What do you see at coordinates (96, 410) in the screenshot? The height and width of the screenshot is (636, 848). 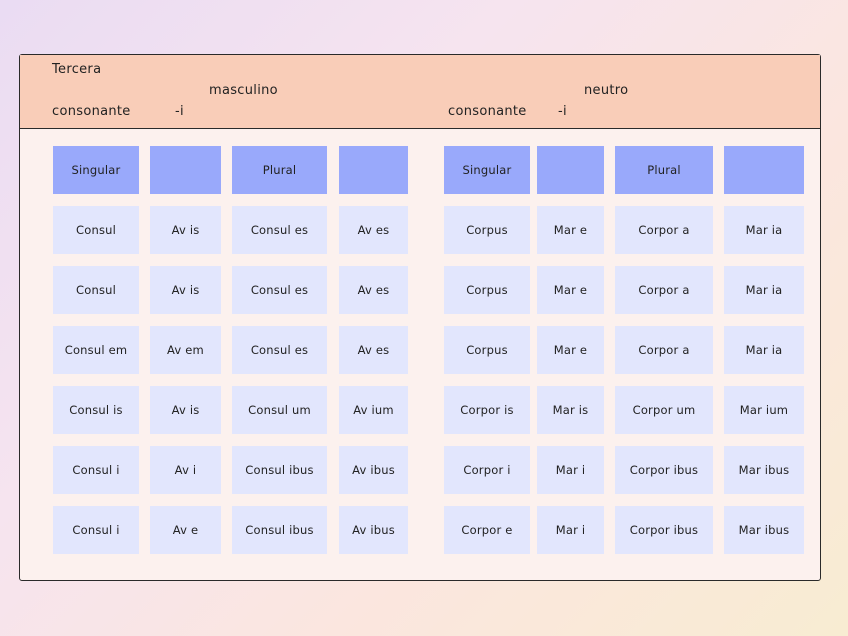 I see `masculine-form-cell: Consul is` at bounding box center [96, 410].